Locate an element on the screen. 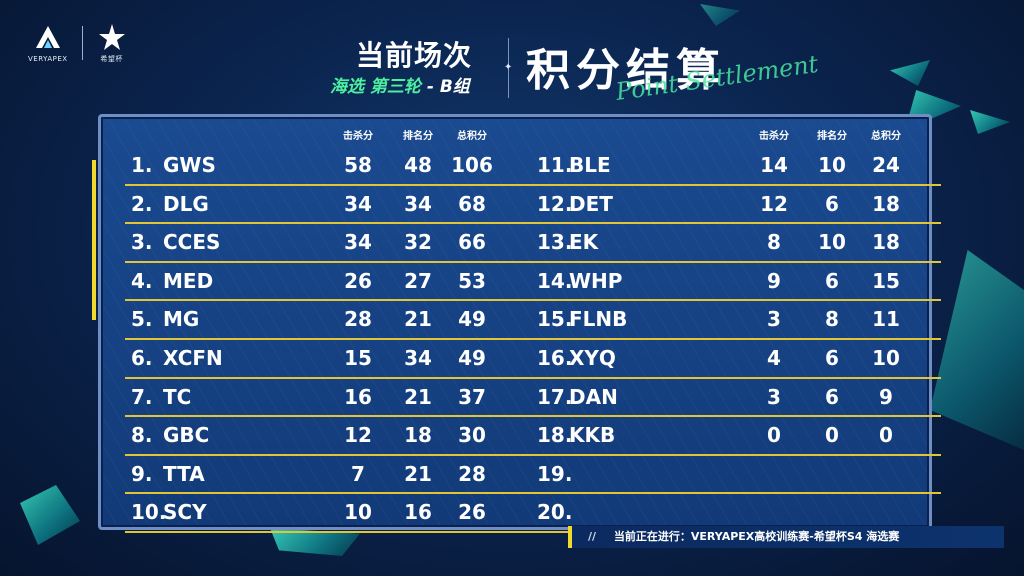  kills-cell: 28 is located at coordinates (358, 319).